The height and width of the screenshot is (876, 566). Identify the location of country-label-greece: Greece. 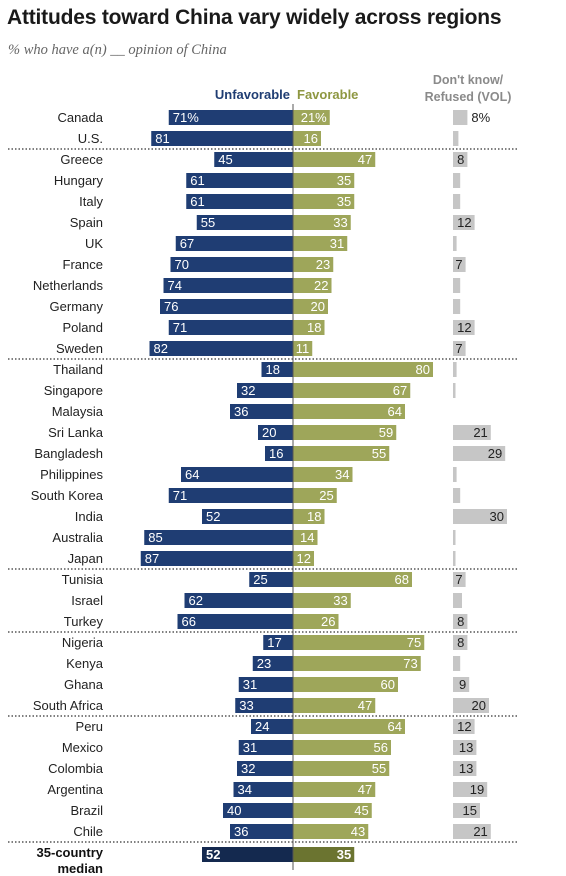
(81, 159).